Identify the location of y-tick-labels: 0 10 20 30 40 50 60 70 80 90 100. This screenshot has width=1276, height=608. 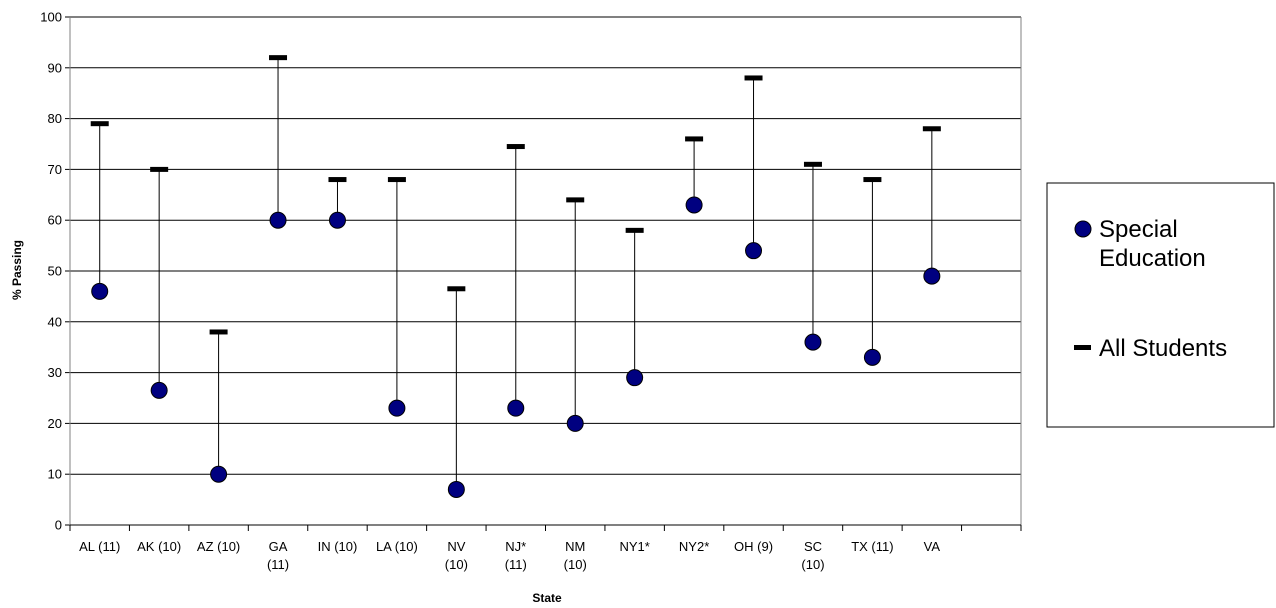
(51, 271).